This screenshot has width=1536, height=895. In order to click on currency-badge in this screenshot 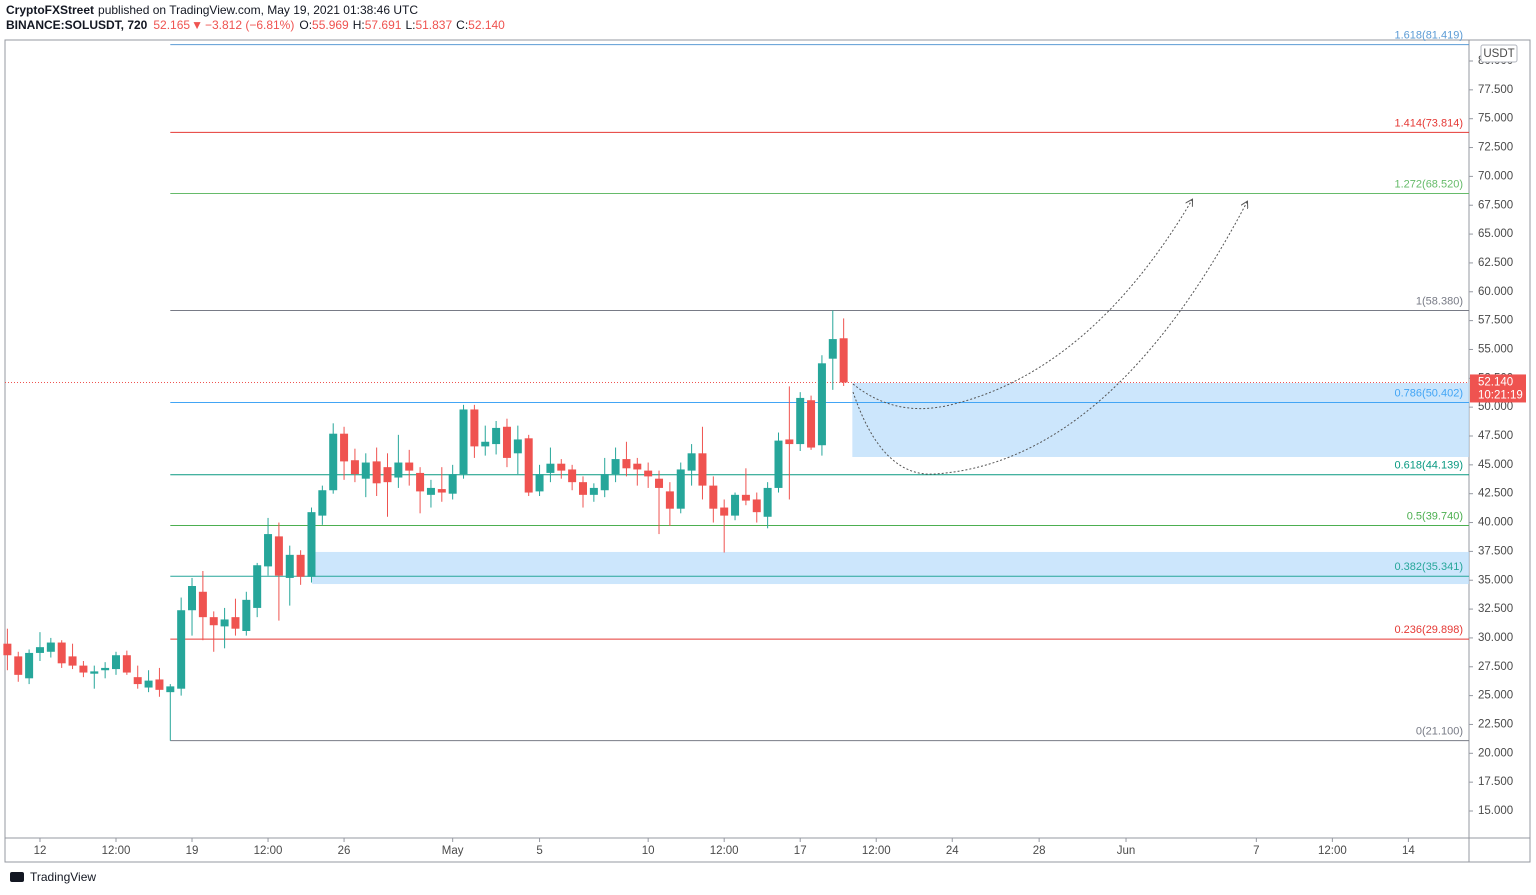, I will do `click(1499, 53)`.